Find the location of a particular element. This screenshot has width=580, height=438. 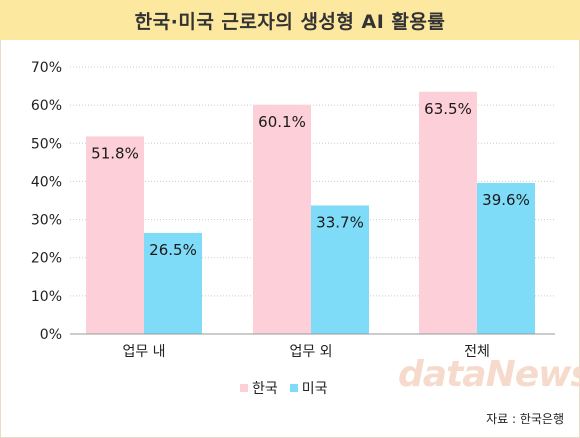

x-category-label: 업무 외 is located at coordinates (310, 352).